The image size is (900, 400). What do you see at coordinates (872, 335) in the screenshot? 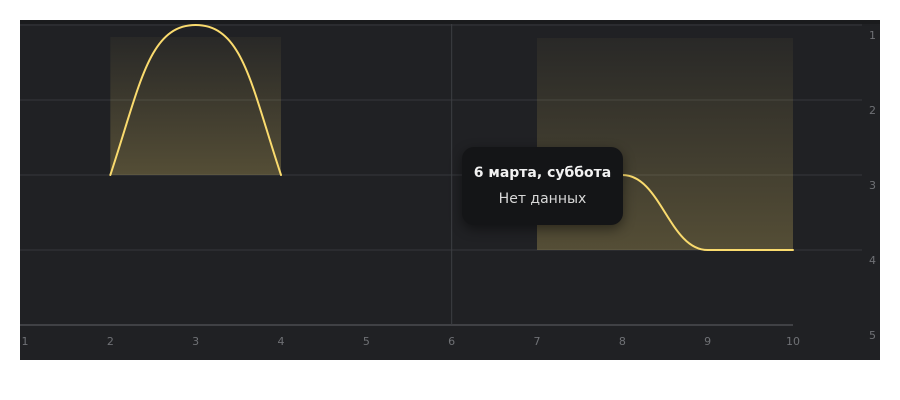
I see `y-tick-label: 5` at bounding box center [872, 335].